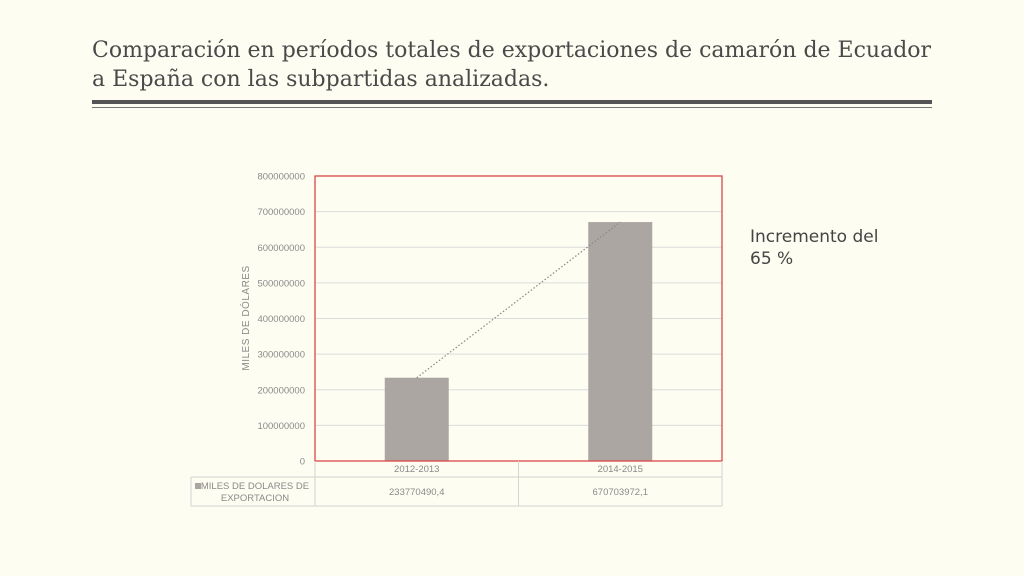  Describe the element at coordinates (518, 300) in the screenshot. I see `trendline` at that location.